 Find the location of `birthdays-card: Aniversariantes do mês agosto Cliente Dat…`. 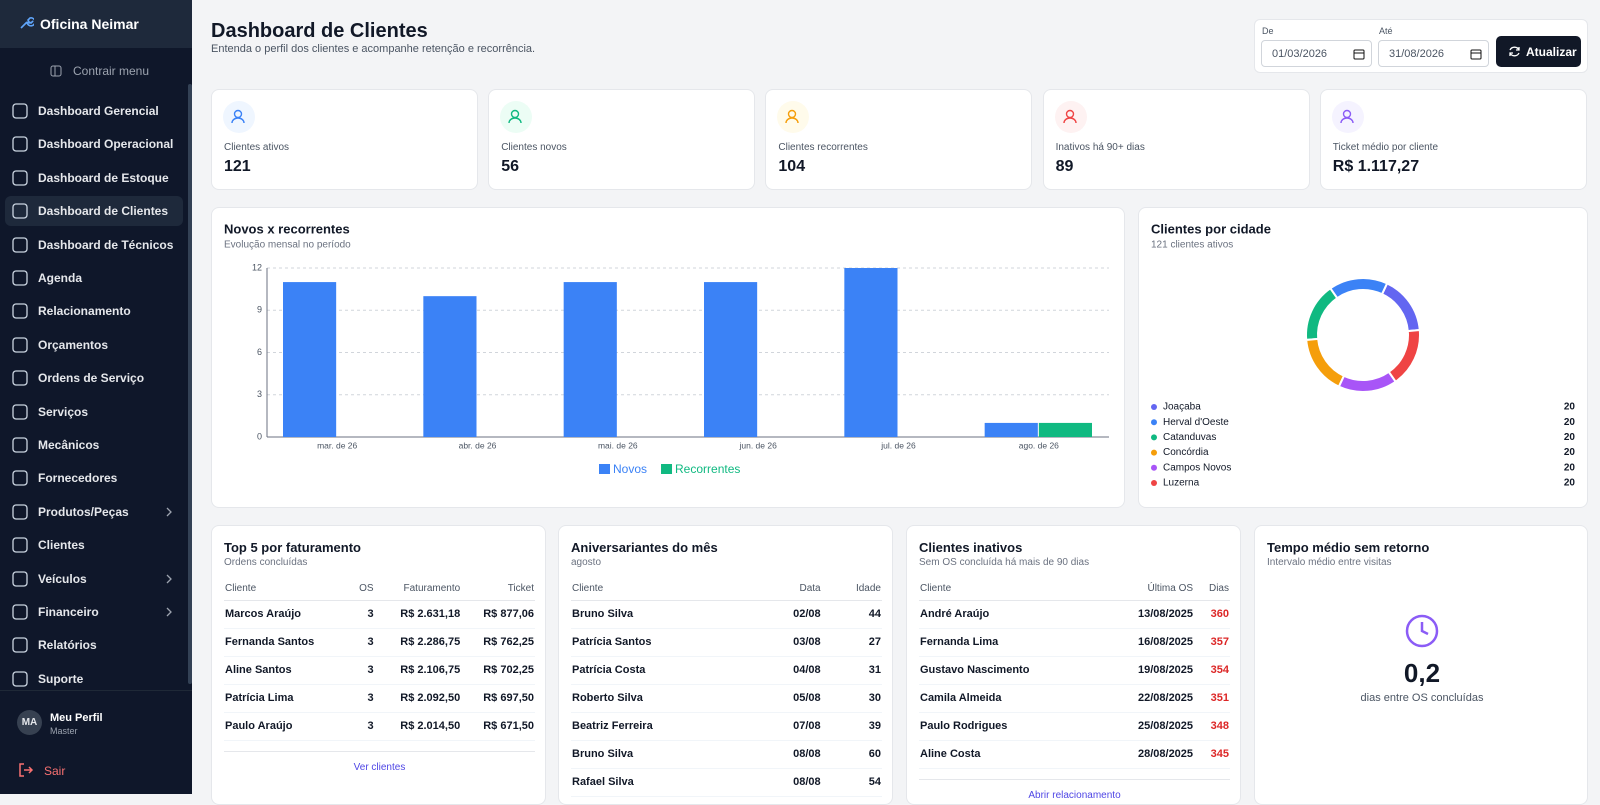

birthdays-card: Aniversariantes do mês agosto Cliente Dat… is located at coordinates (725, 665).